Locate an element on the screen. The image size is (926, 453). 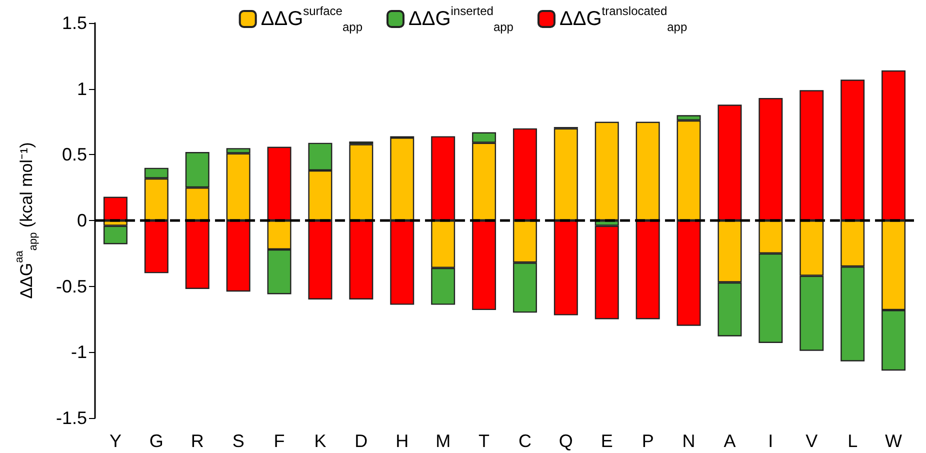
x-tick-label: G is located at coordinates (156, 441).